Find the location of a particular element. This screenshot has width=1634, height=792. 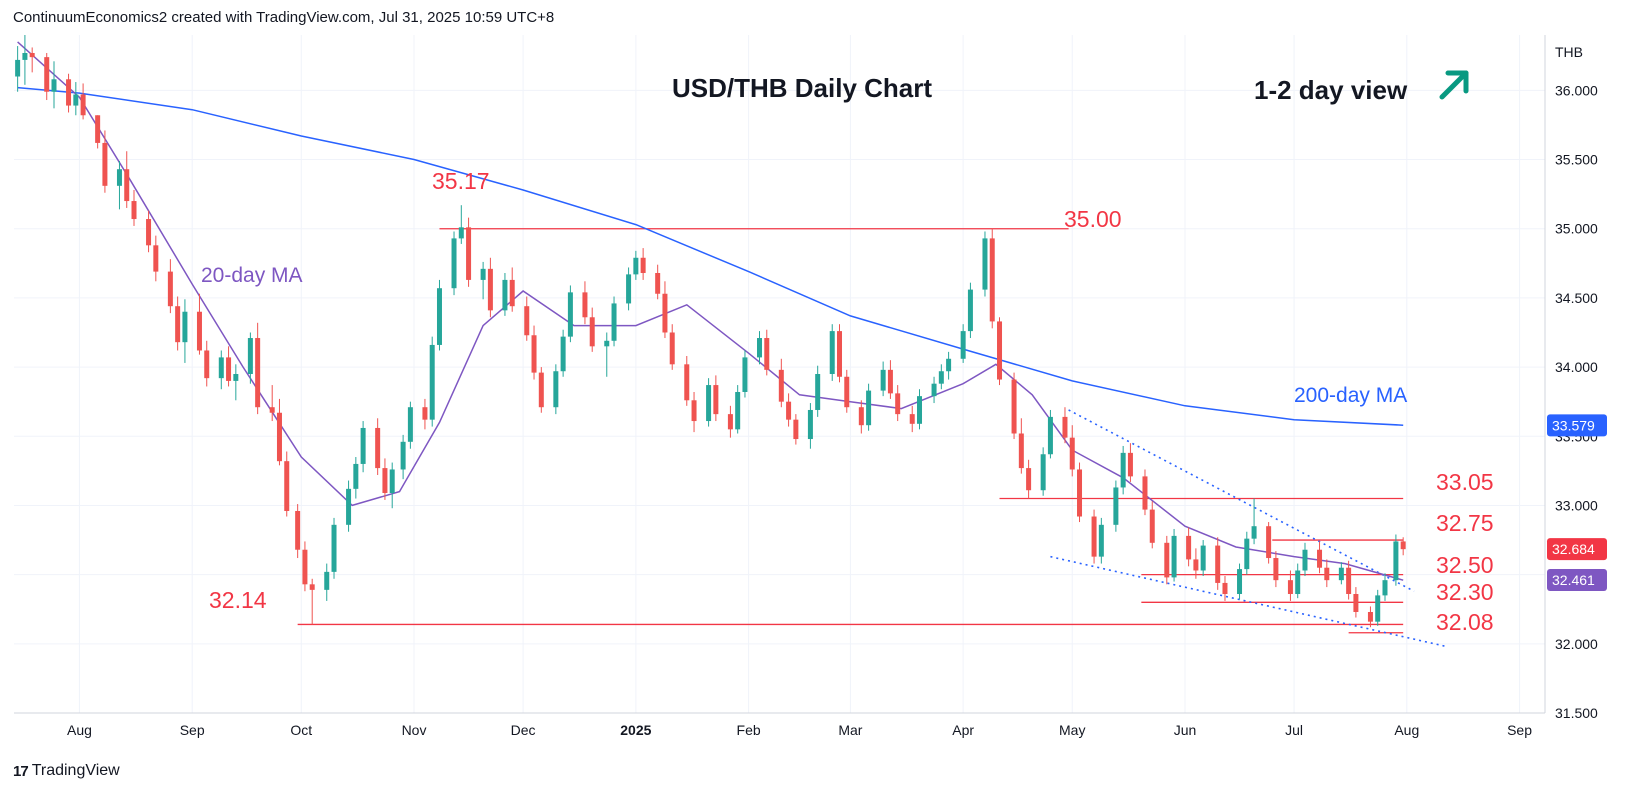

currency-label: THB is located at coordinates (1569, 52).